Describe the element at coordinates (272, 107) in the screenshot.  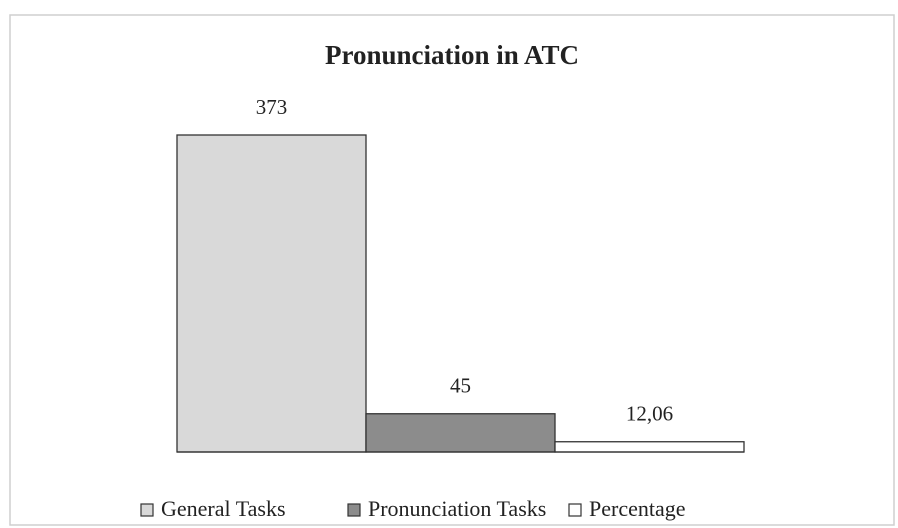
I see `value-label: 373` at that location.